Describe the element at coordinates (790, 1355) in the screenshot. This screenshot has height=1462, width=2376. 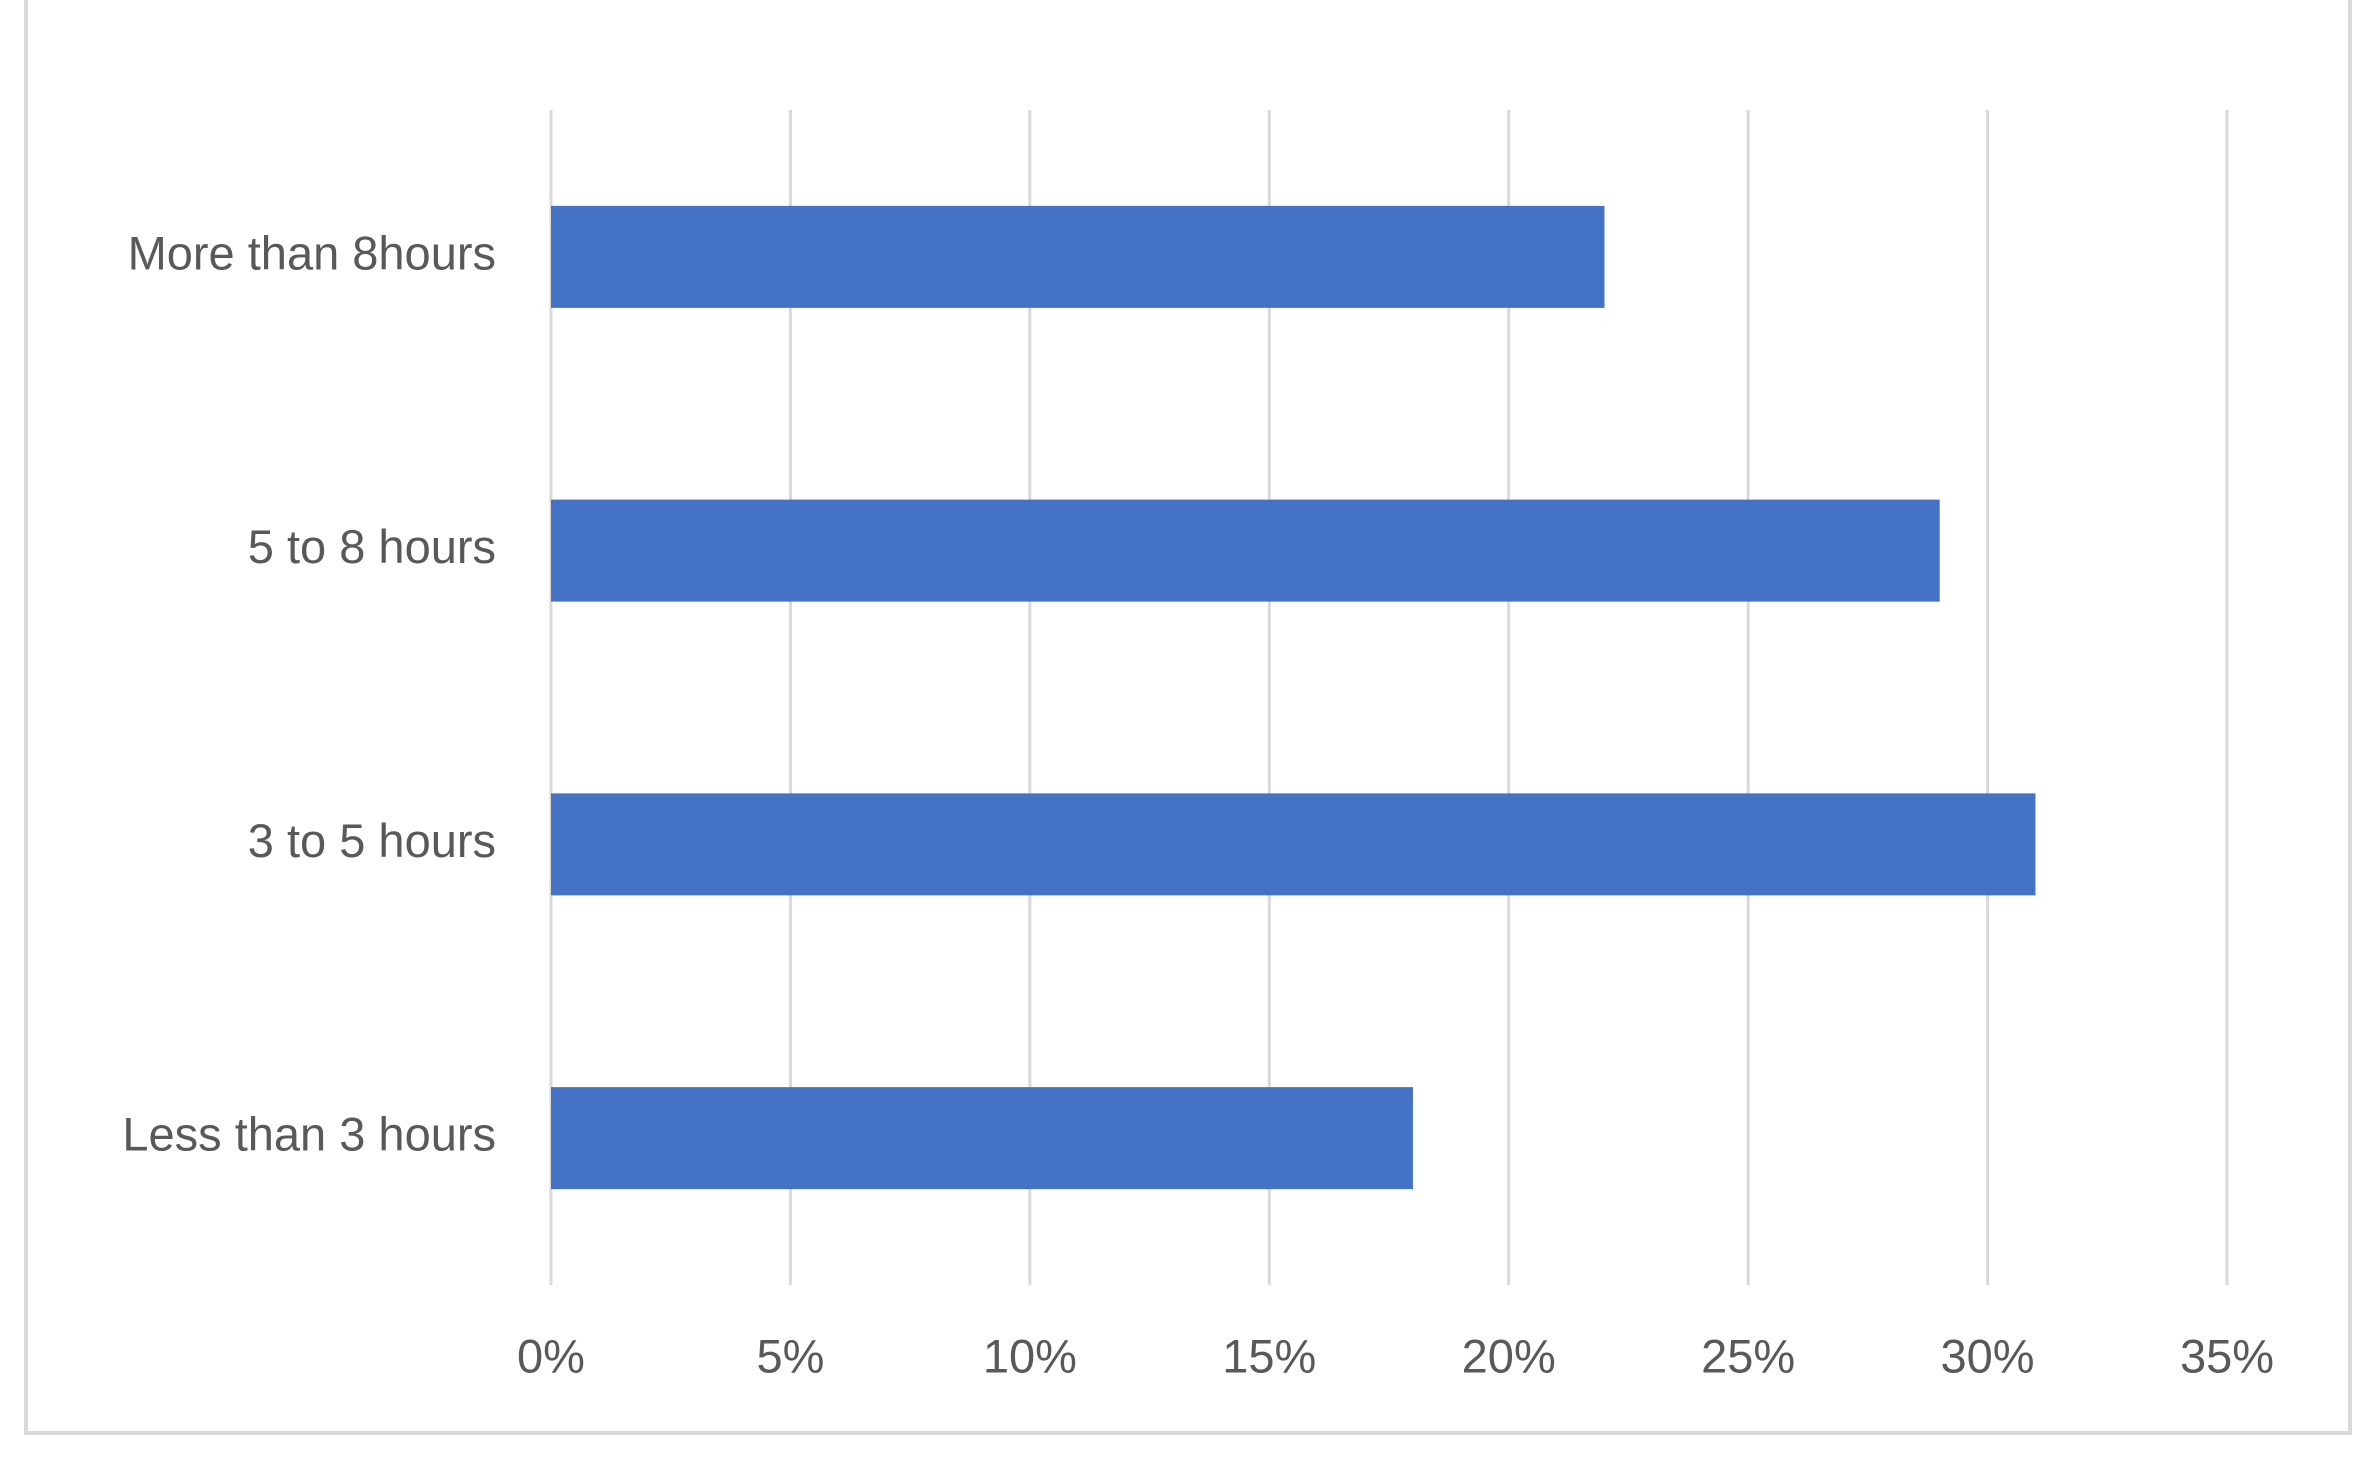
I see `x-tick-label: 5%` at that location.